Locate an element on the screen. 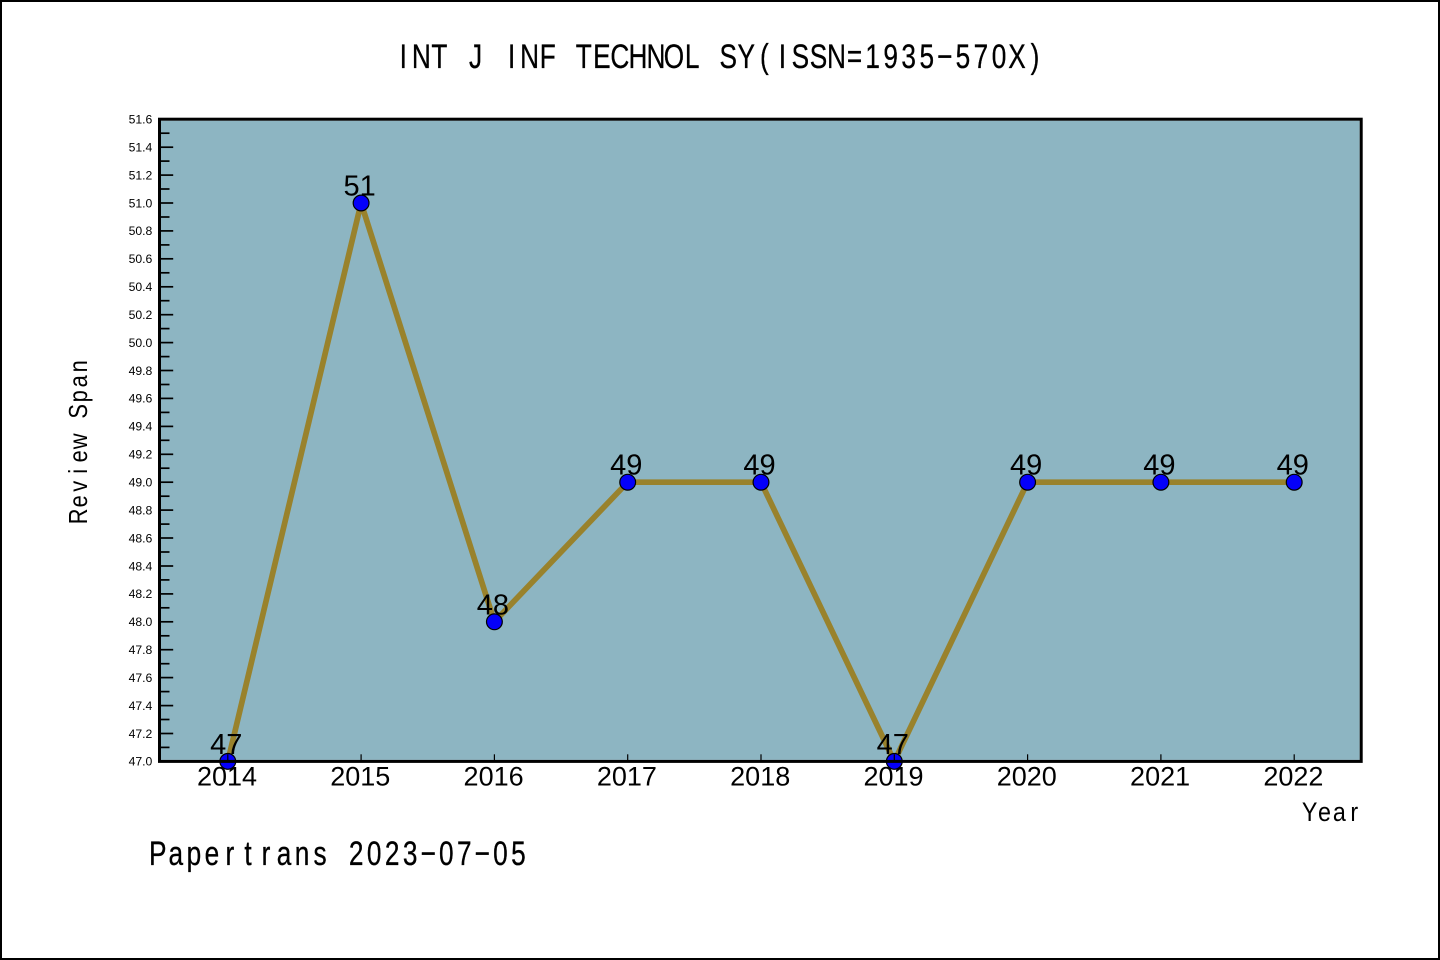 The image size is (1440, 960). svg-text: 2018 is located at coordinates (760, 777).